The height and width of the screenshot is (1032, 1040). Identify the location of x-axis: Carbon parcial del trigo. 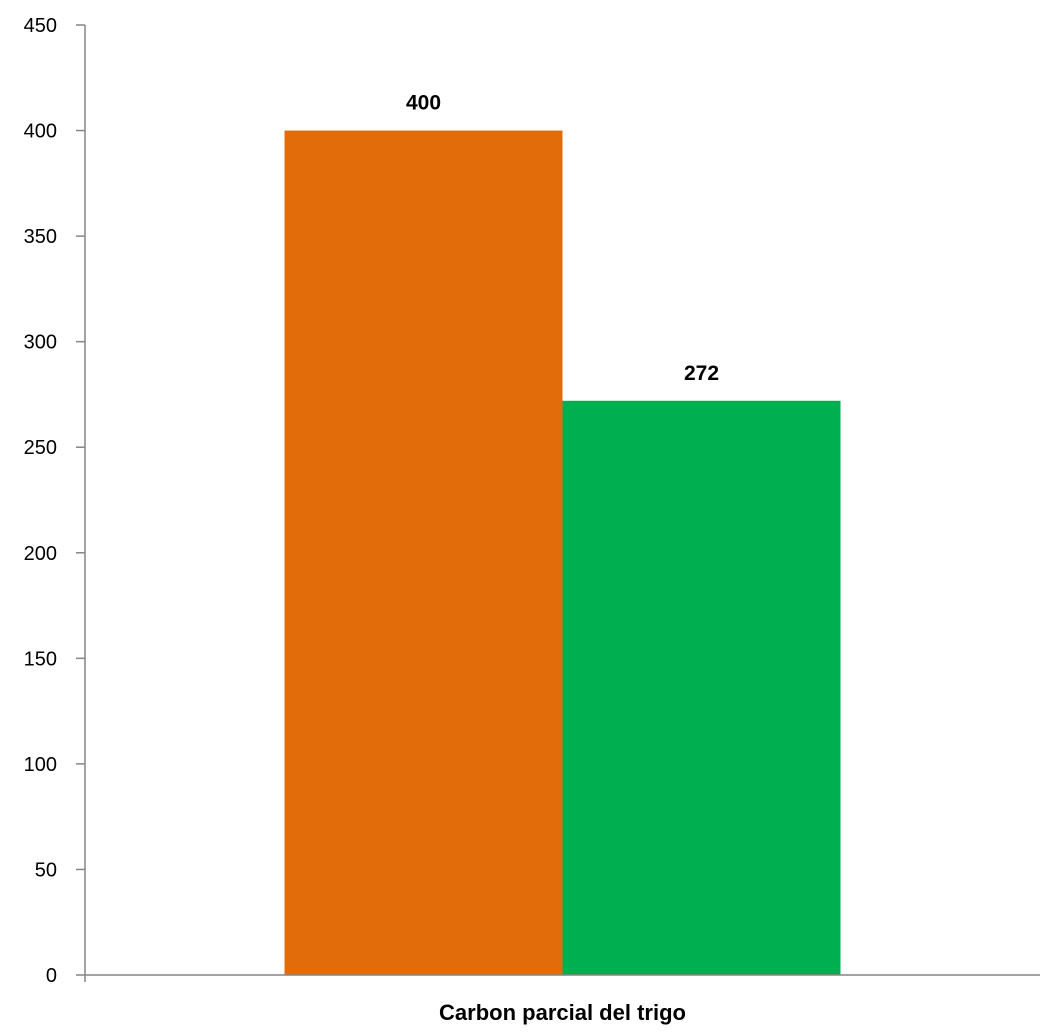
(562, 999).